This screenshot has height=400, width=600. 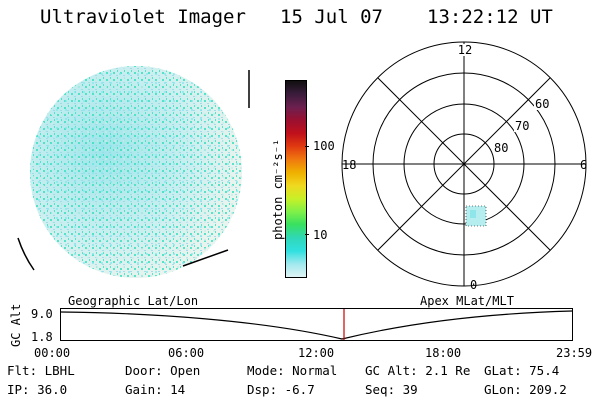 What do you see at coordinates (320, 235) in the screenshot?
I see `colorbar-tick-label: 10` at bounding box center [320, 235].